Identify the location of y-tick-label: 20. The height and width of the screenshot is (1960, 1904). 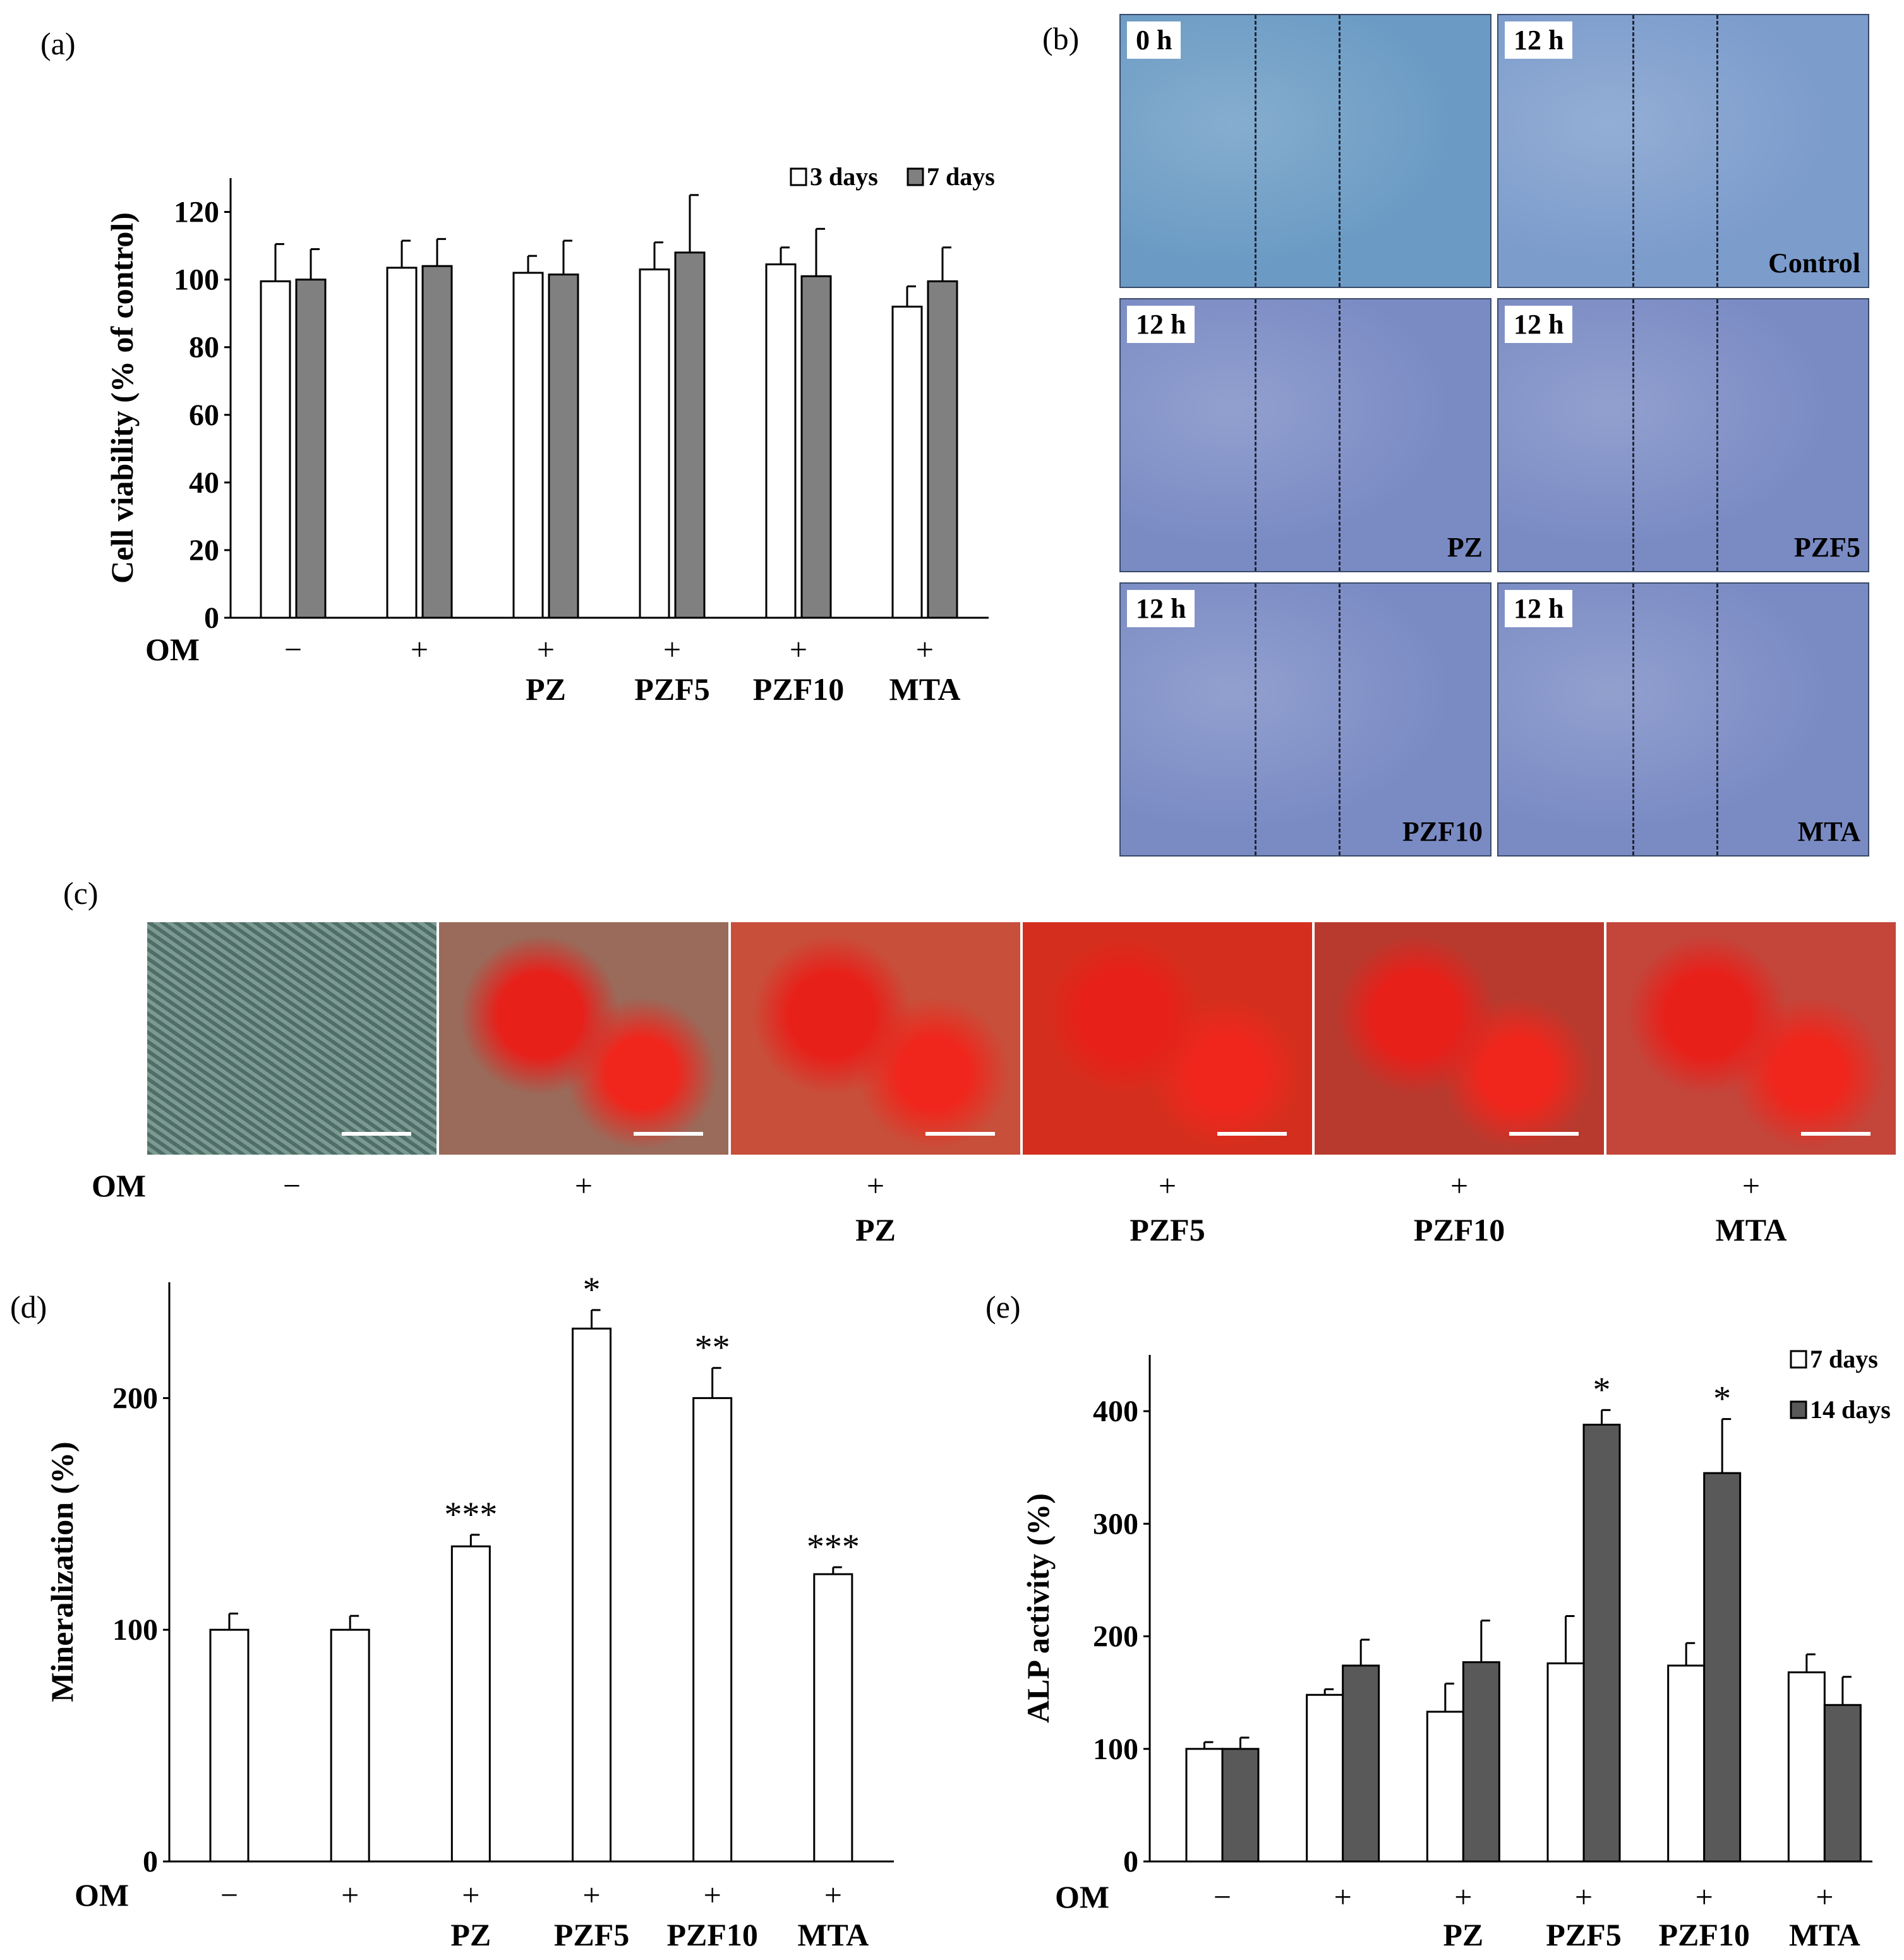
(204, 550).